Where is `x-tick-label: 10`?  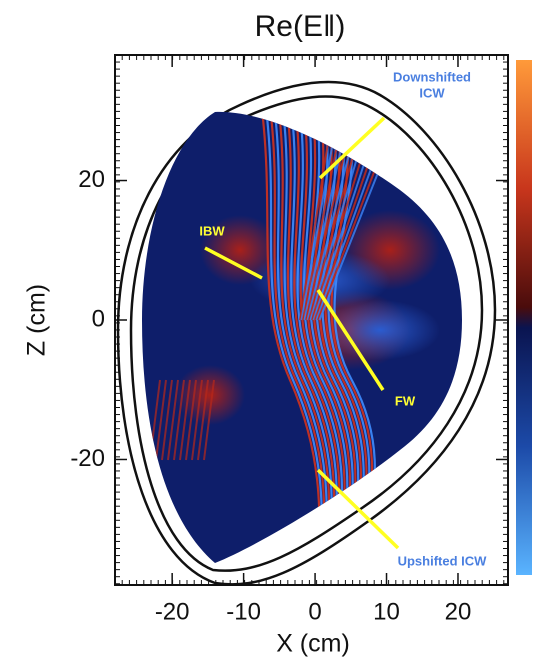
x-tick-label: 10 is located at coordinates (386, 611).